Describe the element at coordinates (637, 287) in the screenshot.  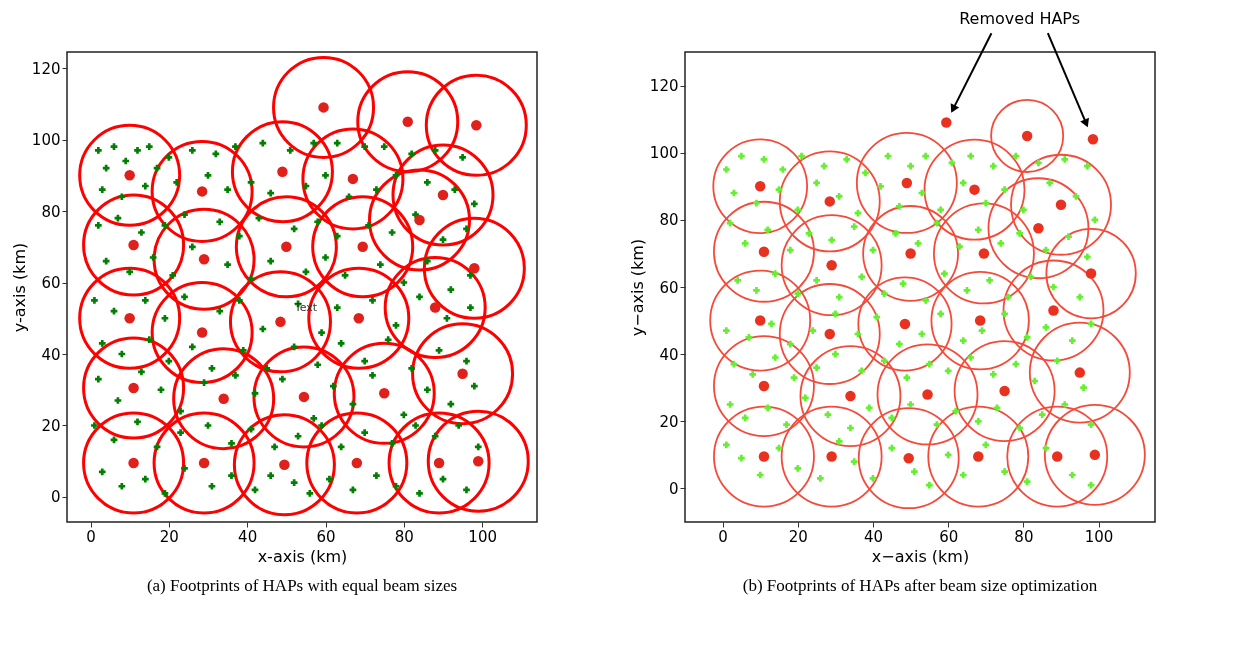
I see `y-axis-title: y−axis (km)` at that location.